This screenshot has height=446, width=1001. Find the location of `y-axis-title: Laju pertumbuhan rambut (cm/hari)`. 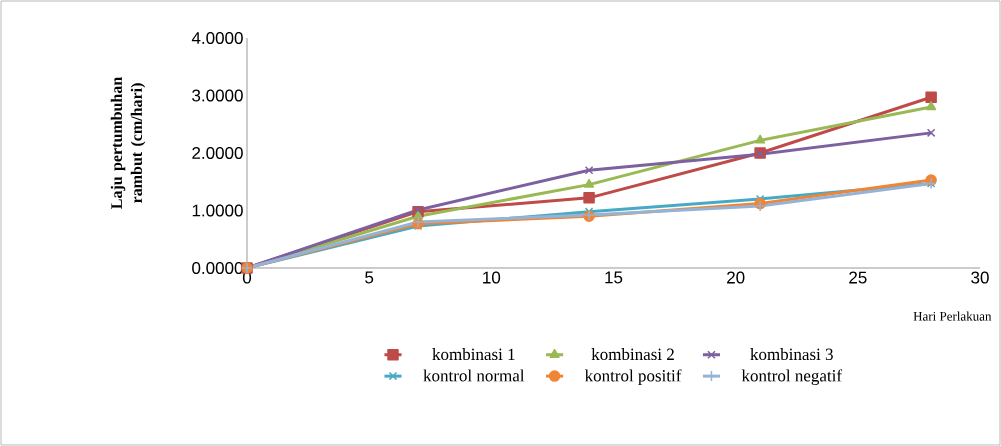

y-axis-title: Laju pertumbuhan rambut (cm/hari) is located at coordinates (128, 143).